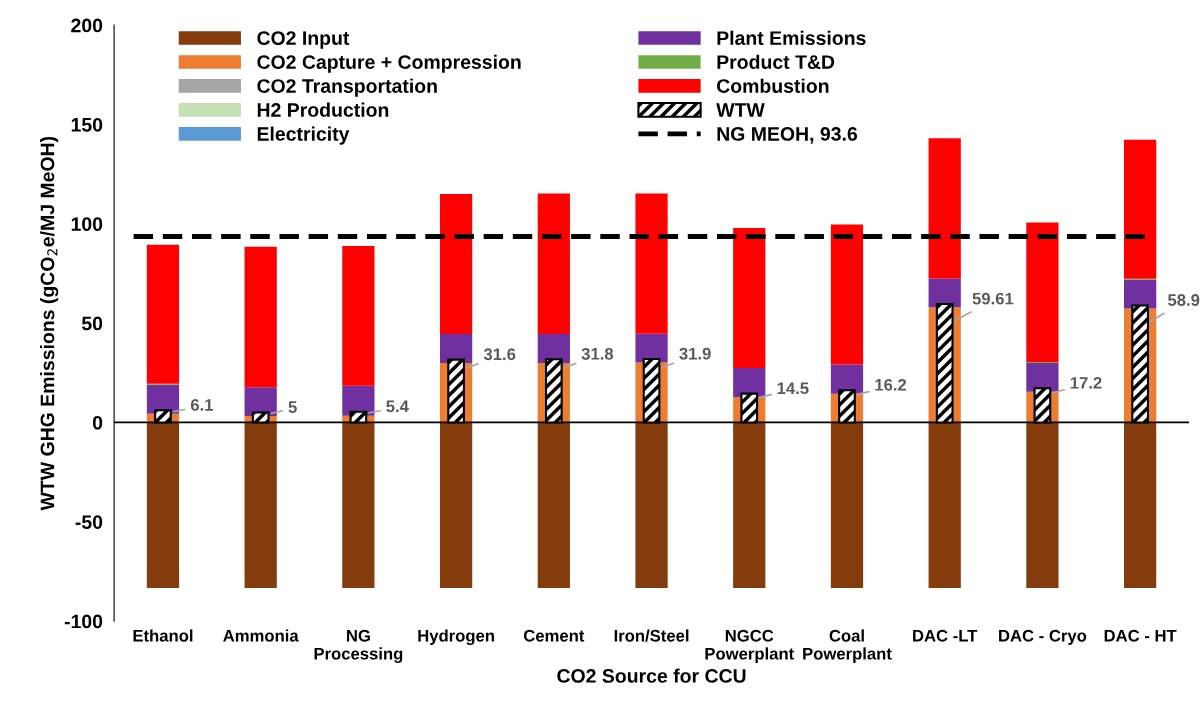 The width and height of the screenshot is (1201, 718). What do you see at coordinates (97, 422) in the screenshot?
I see `y-tick-label: 0` at bounding box center [97, 422].